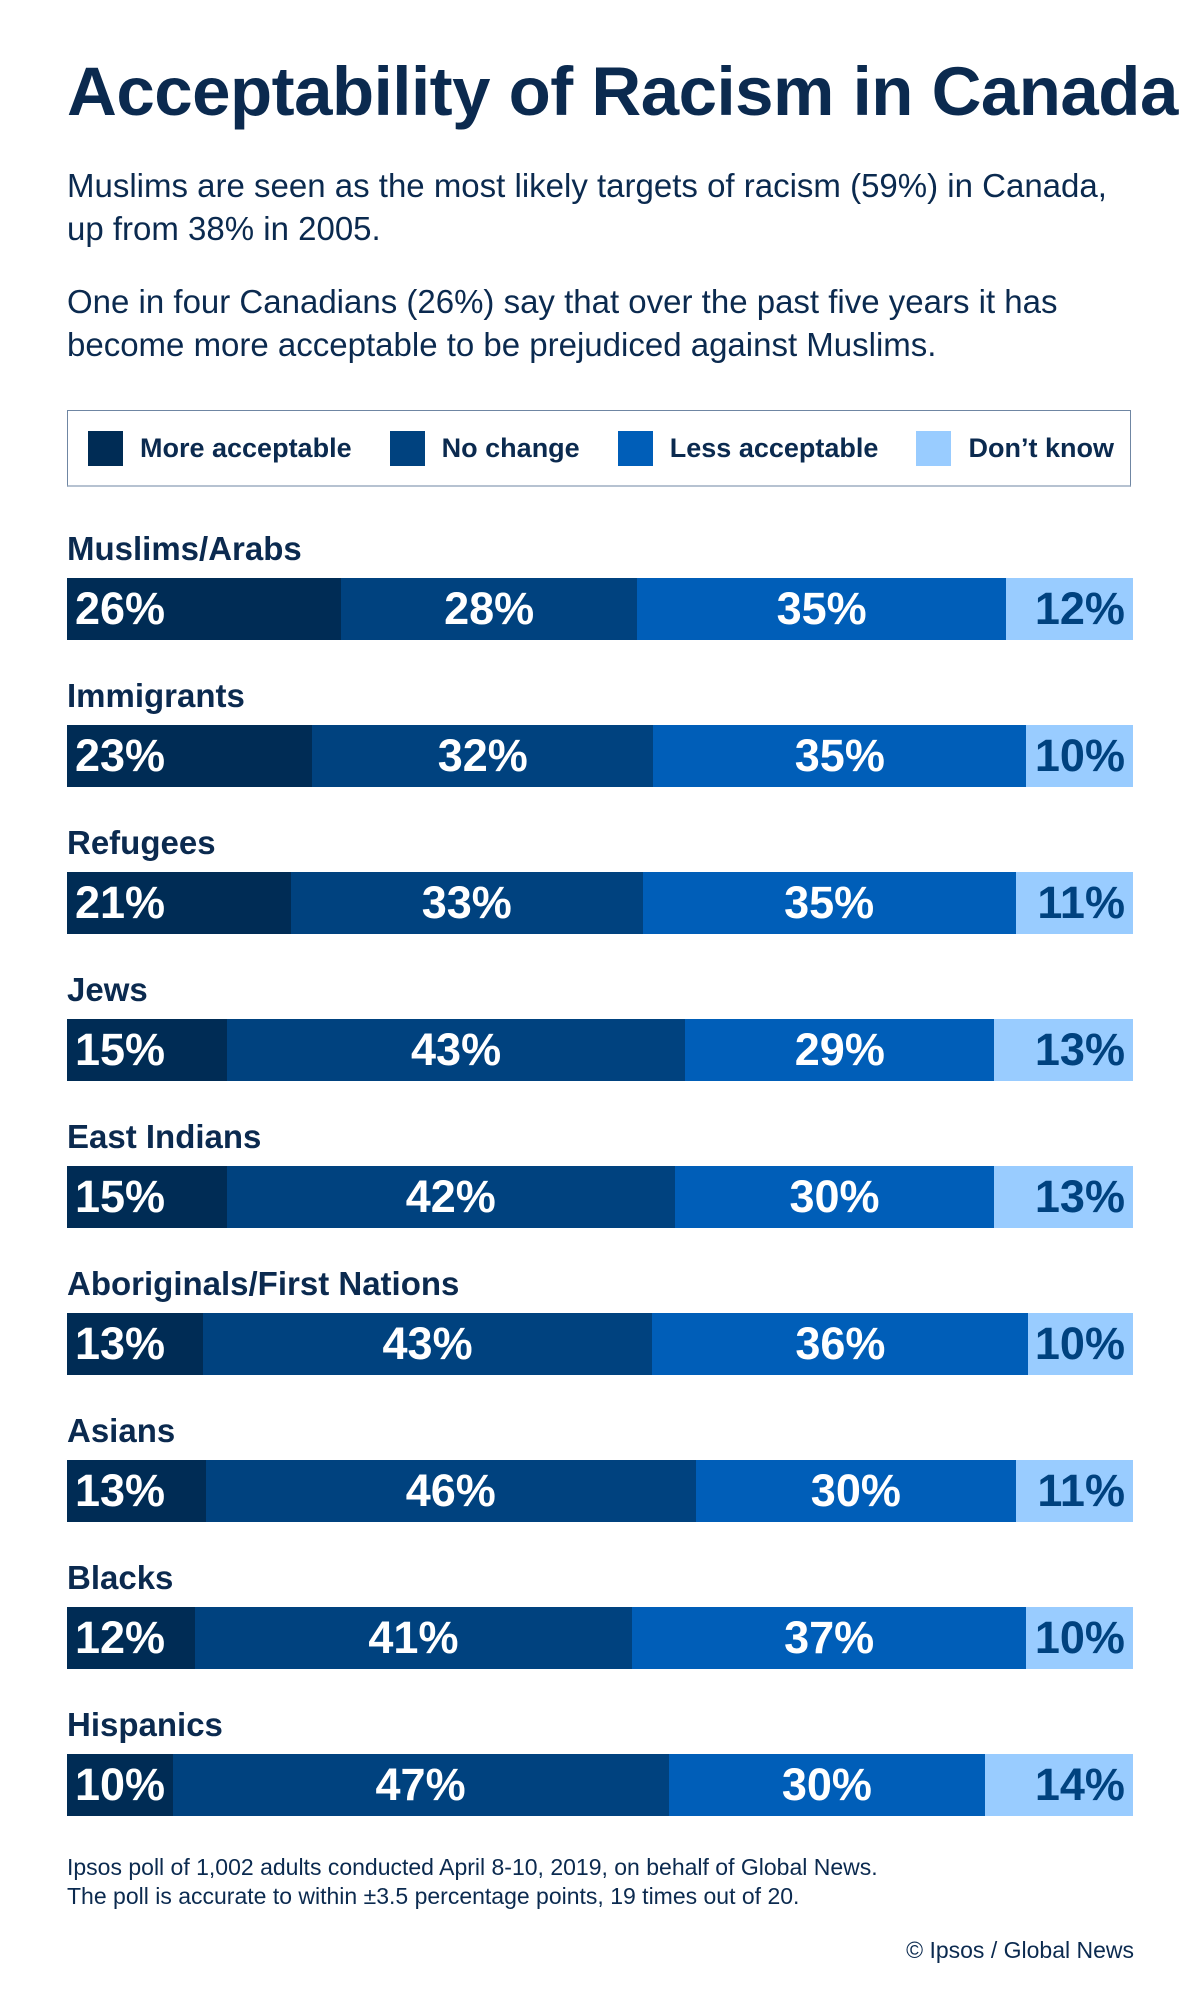 The image size is (1200, 1991). I want to click on stacked-bar: 12% 41% 37% 10%, so click(600, 1638).